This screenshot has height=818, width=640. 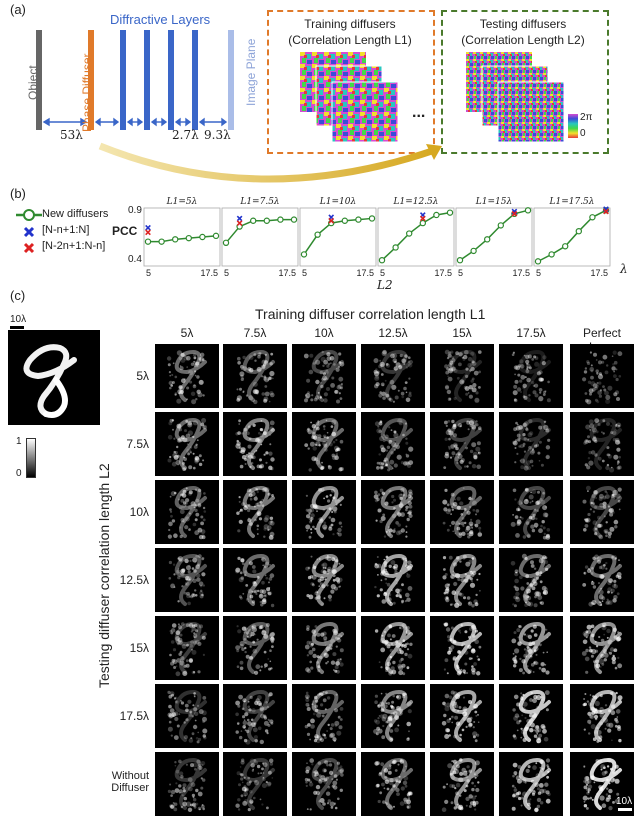 I want to click on cbar-max-label: 1, so click(x=19, y=441).